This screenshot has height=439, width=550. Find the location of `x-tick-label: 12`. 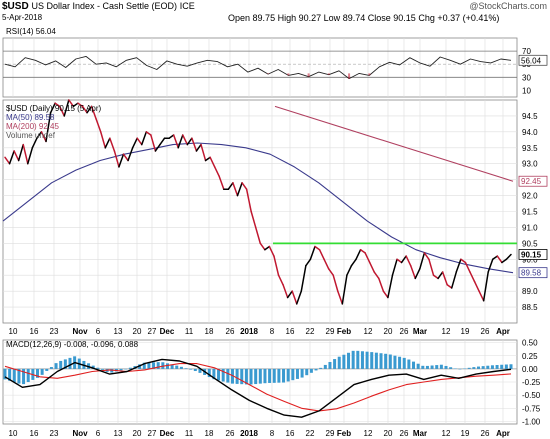

x-tick-label: 12 is located at coordinates (446, 331).